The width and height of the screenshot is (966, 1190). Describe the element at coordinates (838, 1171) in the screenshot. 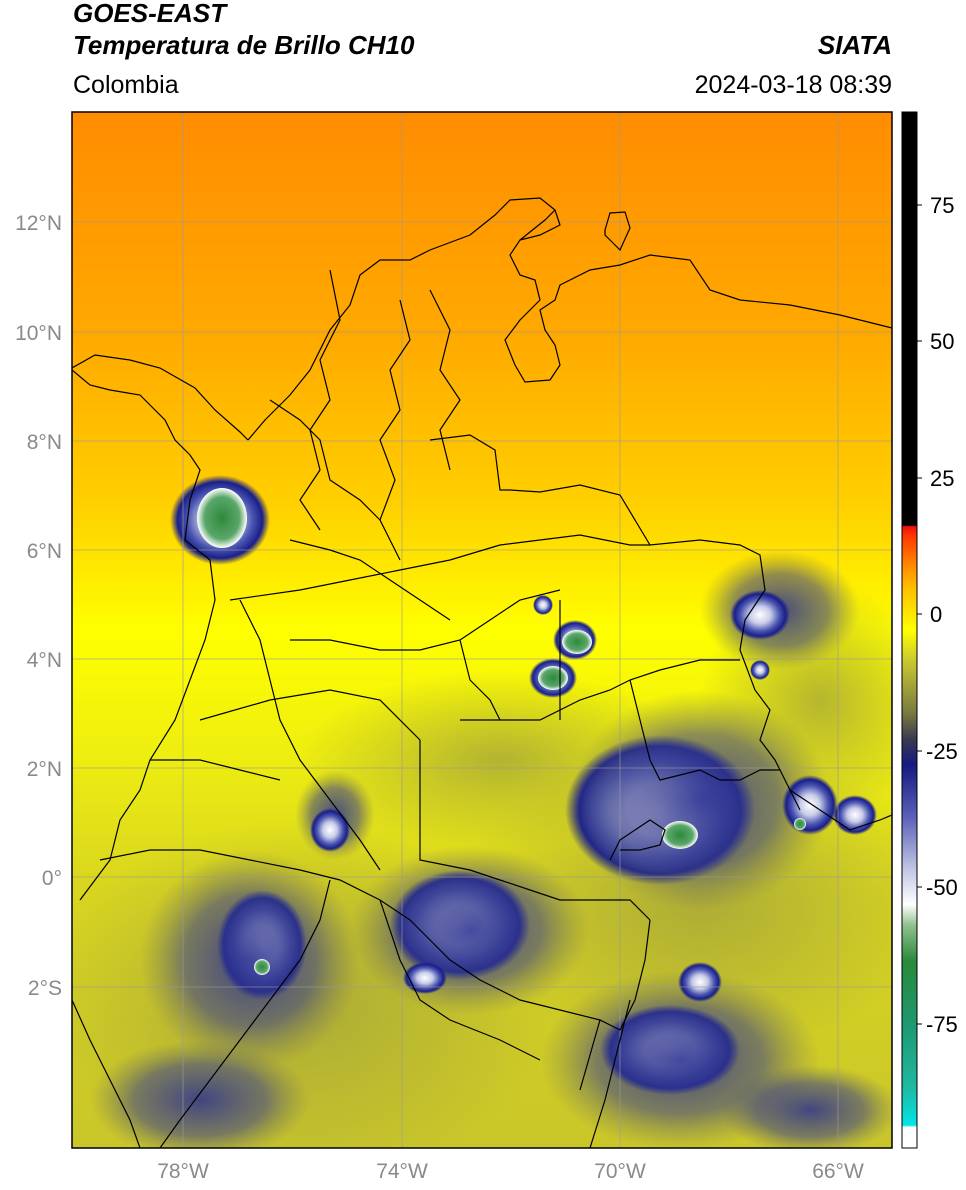

I see `lon-tick-66w: 66°W` at that location.